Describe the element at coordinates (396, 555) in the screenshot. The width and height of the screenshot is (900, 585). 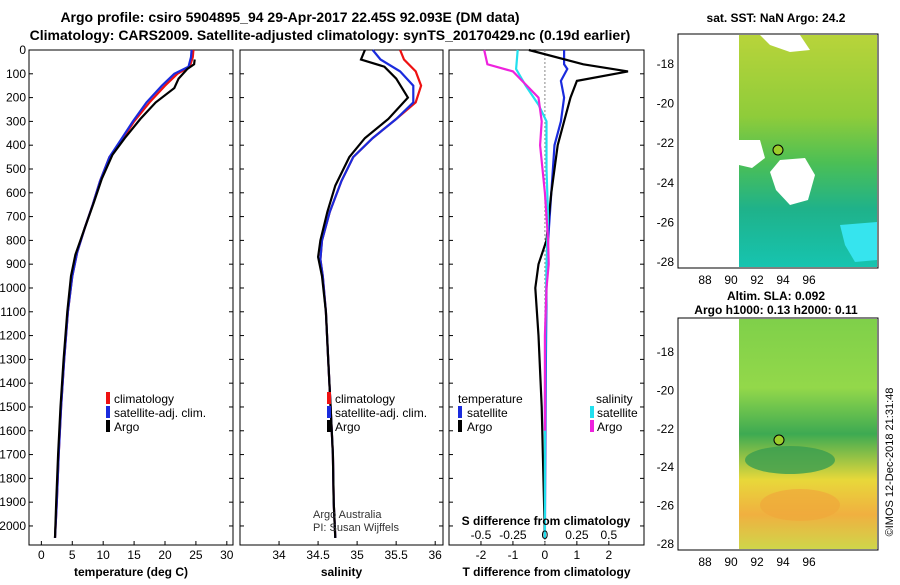
I see `x-tick-label: 35.5` at that location.